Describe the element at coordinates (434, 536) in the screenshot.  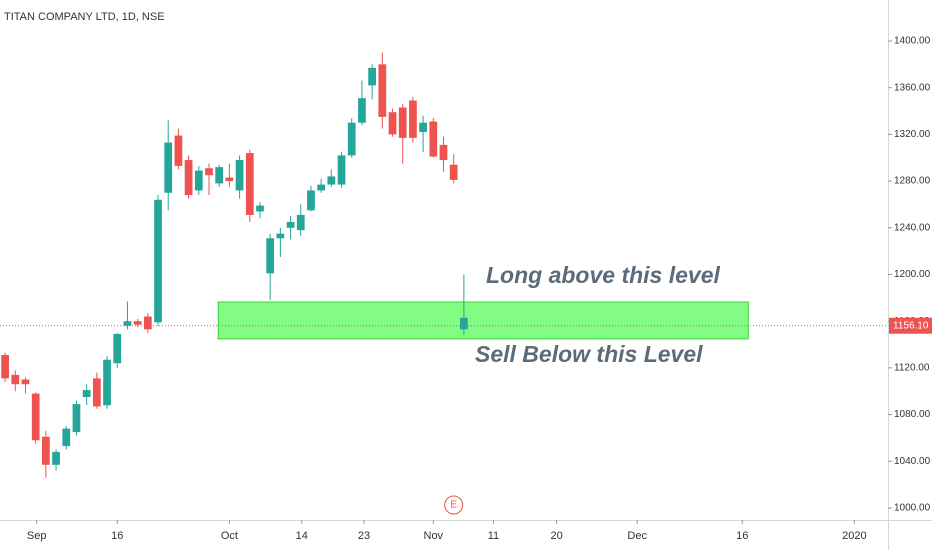
I see `x-tick-label: Nov` at that location.